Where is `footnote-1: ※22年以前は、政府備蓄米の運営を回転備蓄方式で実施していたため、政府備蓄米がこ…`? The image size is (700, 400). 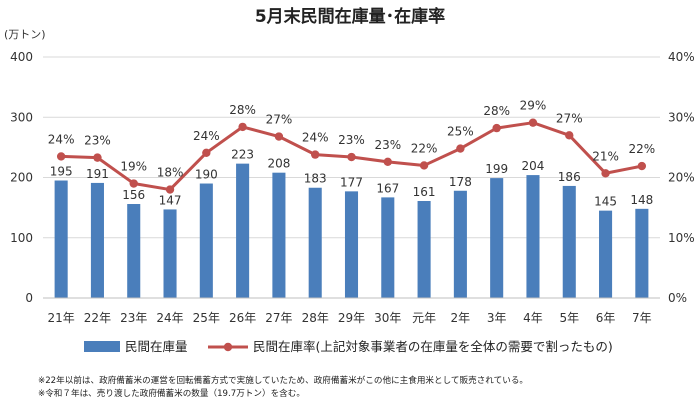
footnote-1: ※22年以前は、政府備蓄米の運営を回転備蓄方式で実施していたため、政府備蓄米がこ… is located at coordinates (283, 380).